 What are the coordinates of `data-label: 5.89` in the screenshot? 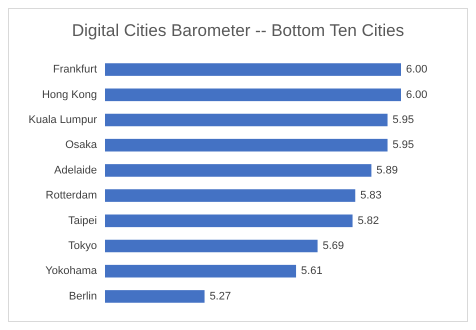 It's located at (387, 170).